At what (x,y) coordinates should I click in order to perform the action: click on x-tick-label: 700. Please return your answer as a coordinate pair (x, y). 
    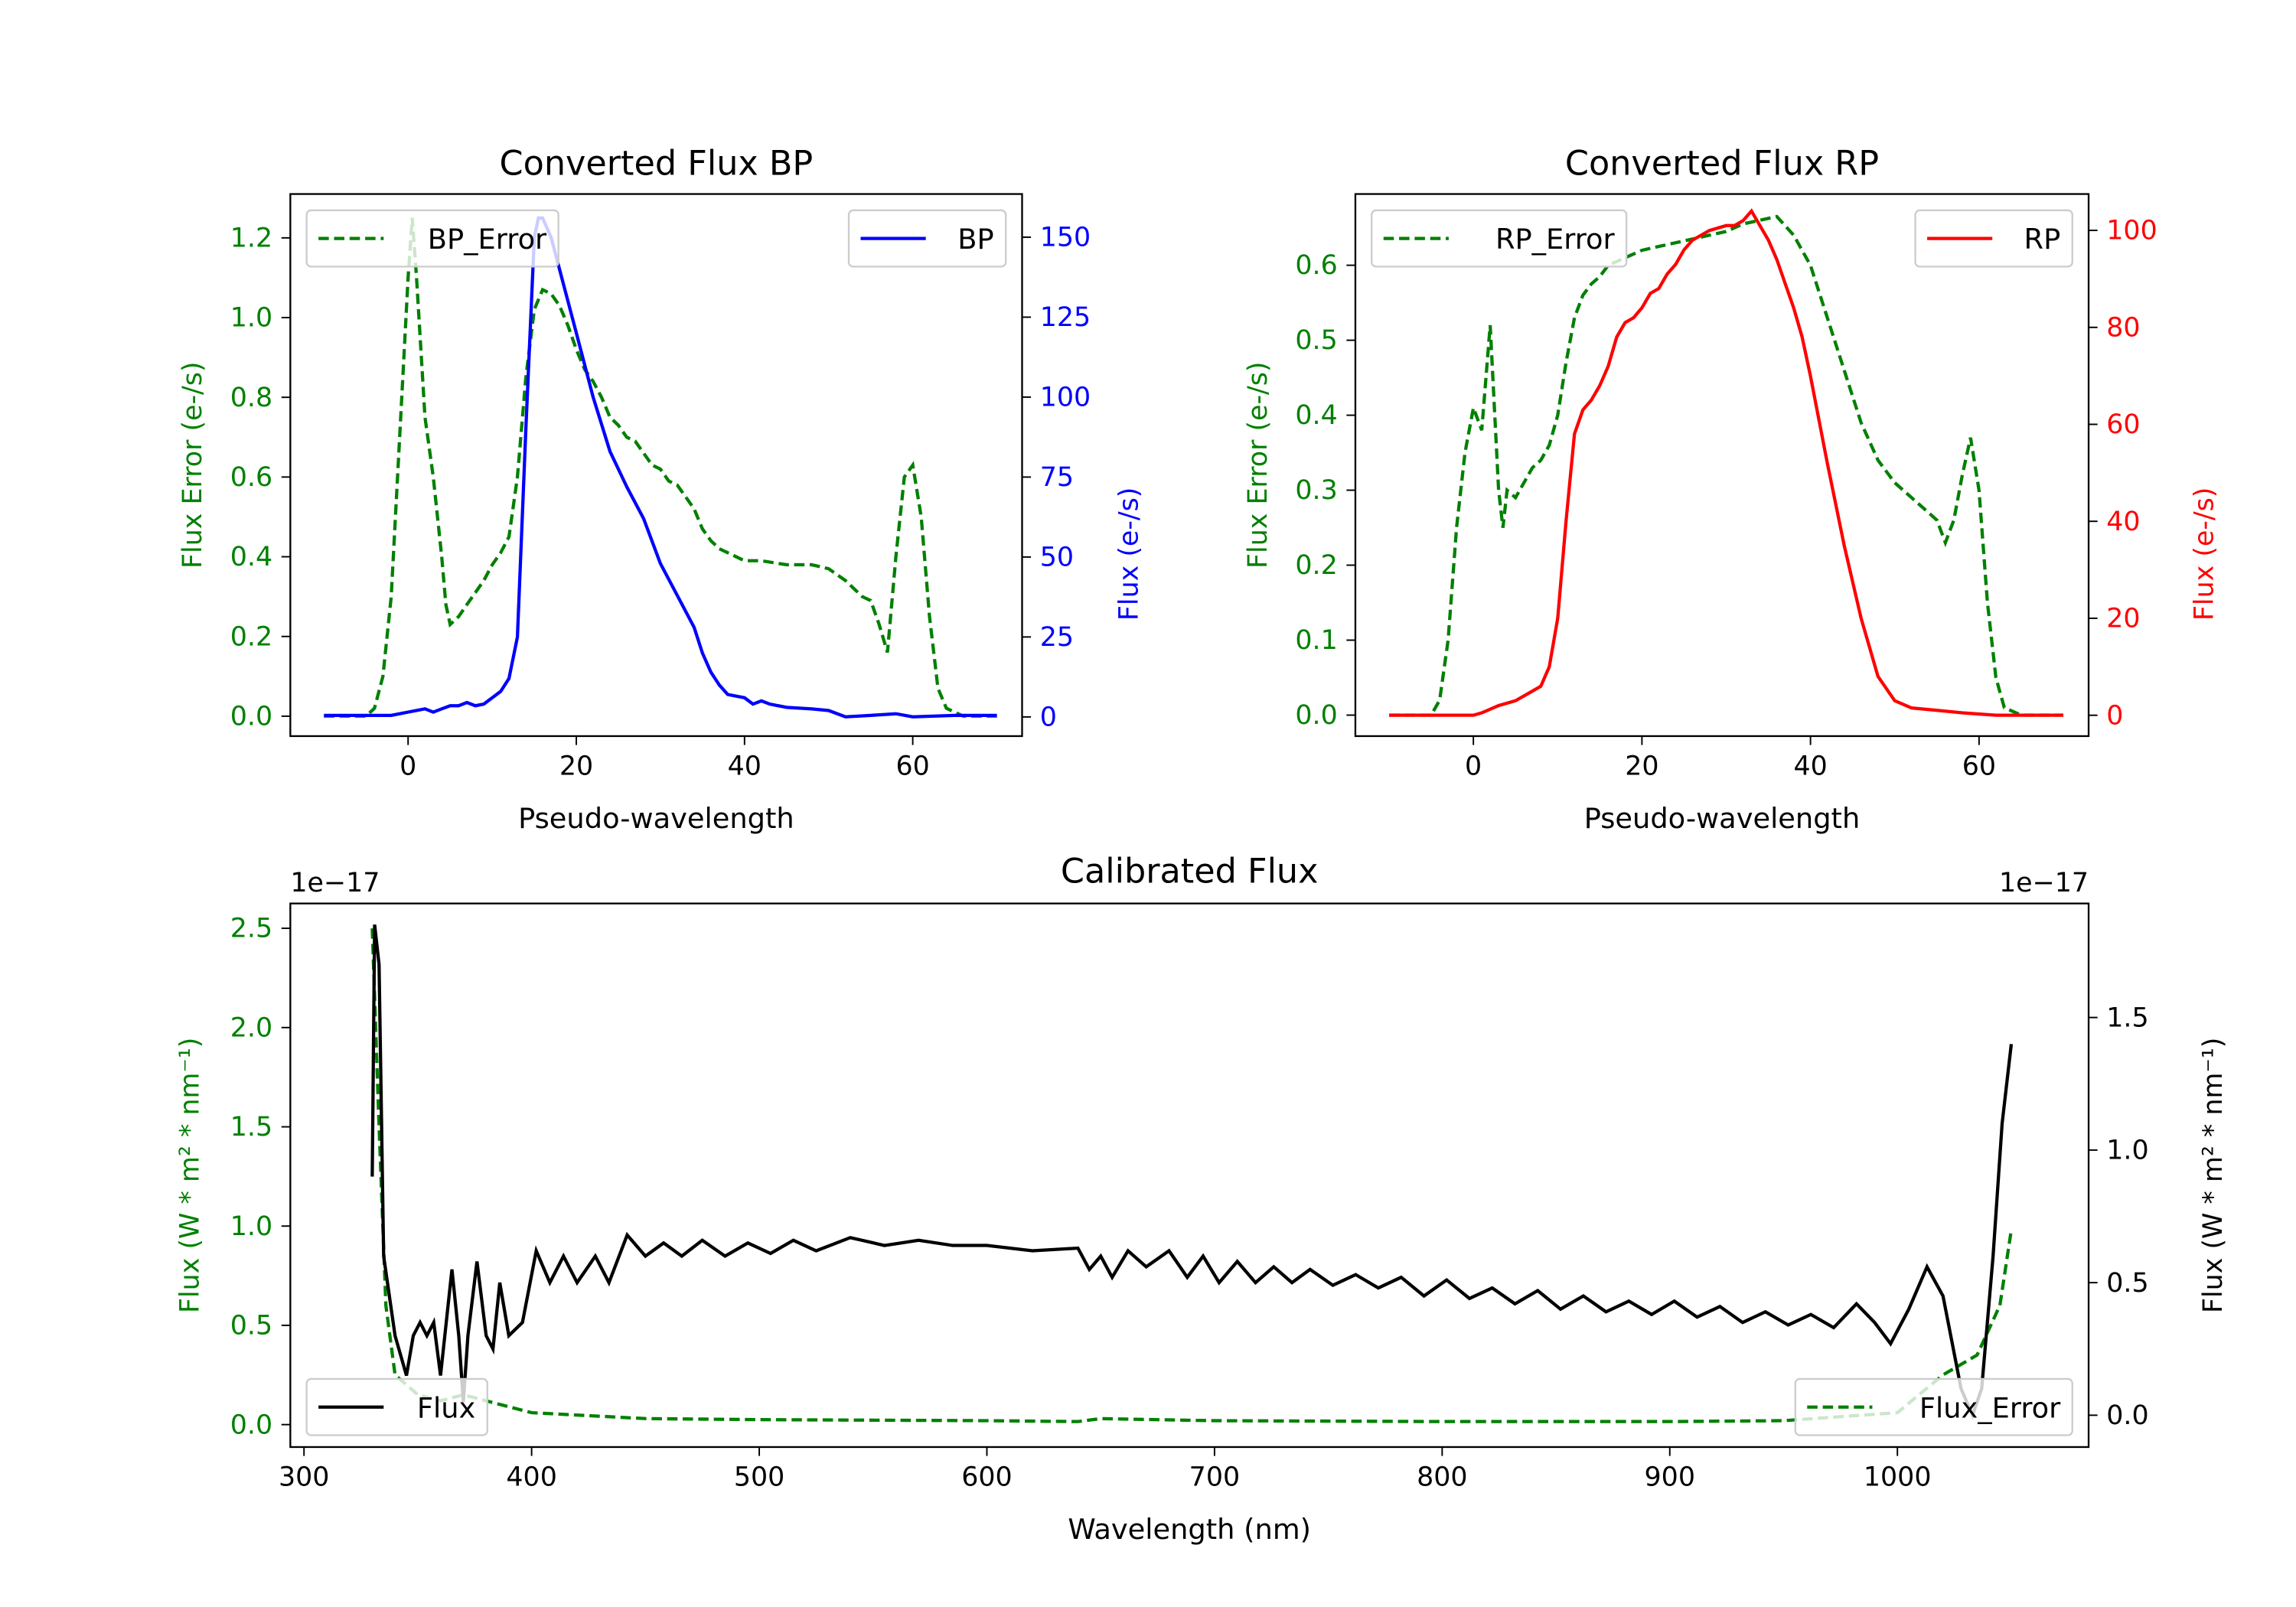
    Looking at the image, I should click on (1214, 1477).